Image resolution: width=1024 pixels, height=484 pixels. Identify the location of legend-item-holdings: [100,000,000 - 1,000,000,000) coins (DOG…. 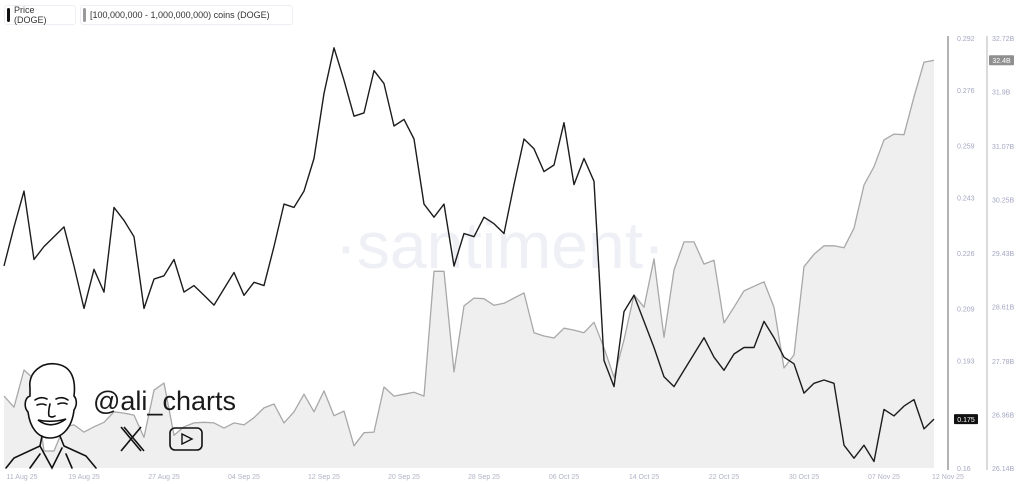
(186, 15).